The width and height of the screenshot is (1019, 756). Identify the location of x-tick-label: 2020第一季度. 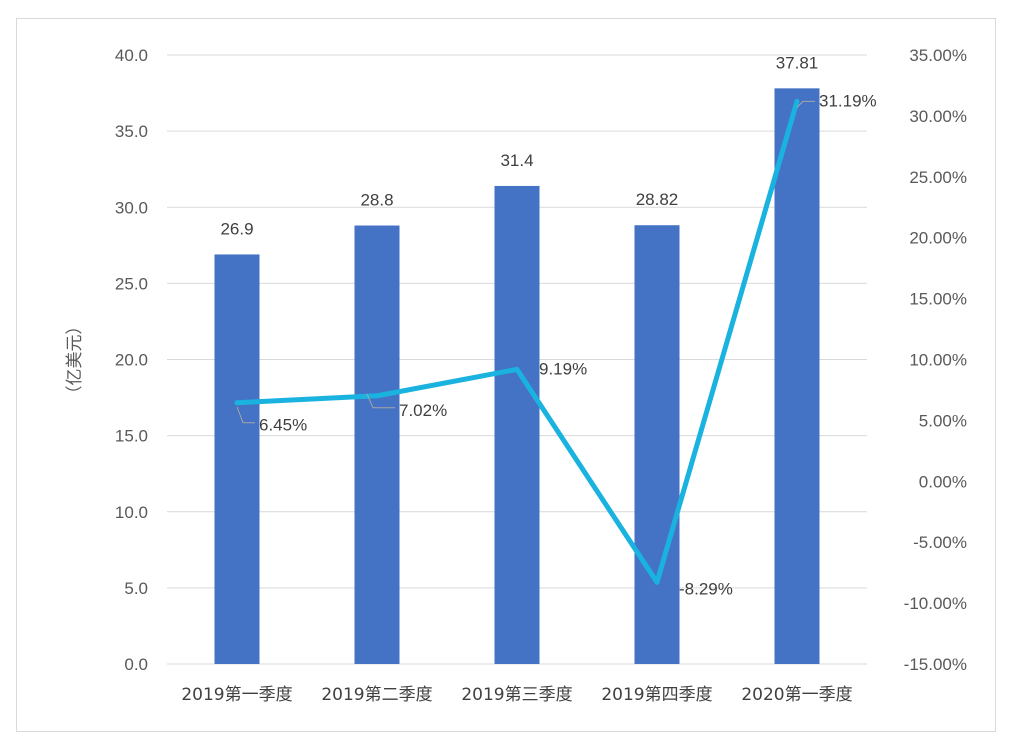
(796, 695).